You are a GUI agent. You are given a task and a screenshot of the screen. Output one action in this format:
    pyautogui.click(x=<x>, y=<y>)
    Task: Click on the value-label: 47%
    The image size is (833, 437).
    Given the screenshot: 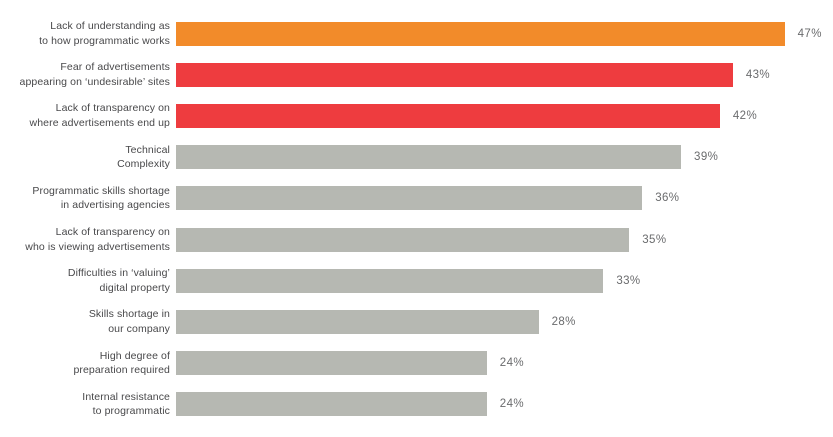 What is the action you would take?
    pyautogui.click(x=809, y=33)
    